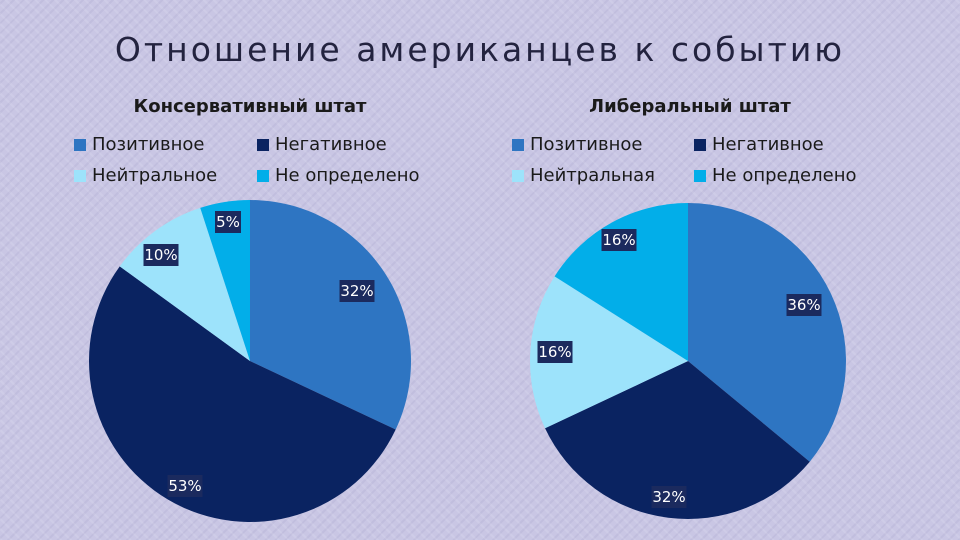 This screenshot has width=960, height=540. I want to click on svg-text: 53%, so click(184, 486).